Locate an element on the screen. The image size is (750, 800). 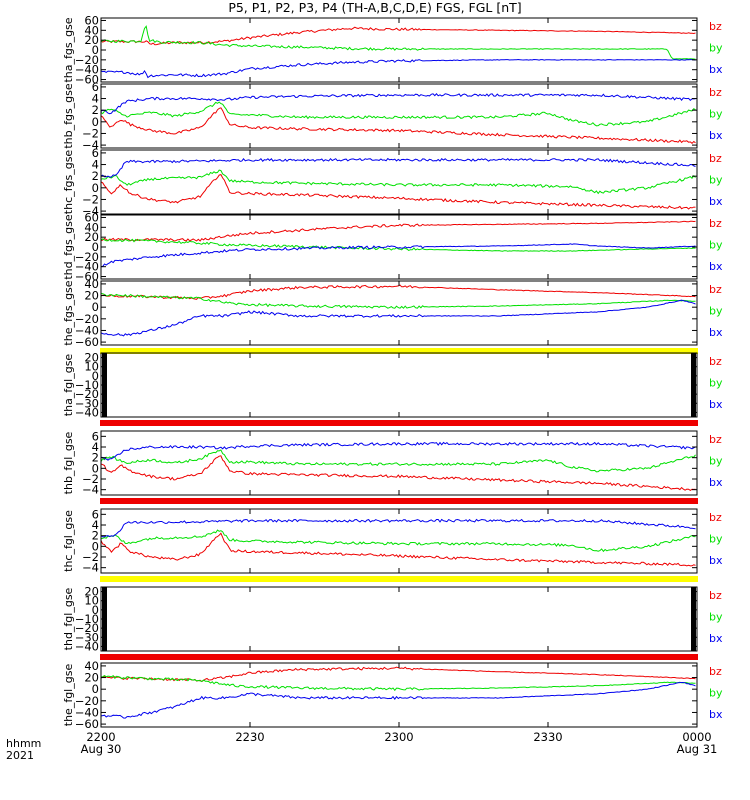
y-tick-label: −2 is located at coordinates (90, 479).